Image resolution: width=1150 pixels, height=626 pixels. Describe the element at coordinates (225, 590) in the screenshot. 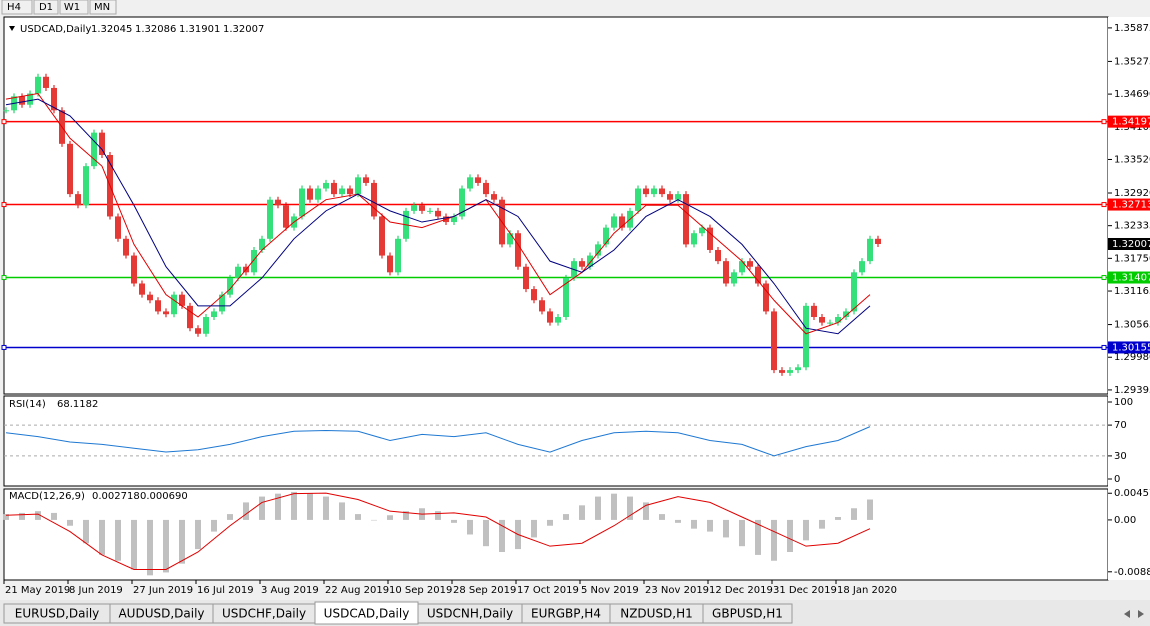

I see `date-label: 16 Jul 2019` at that location.